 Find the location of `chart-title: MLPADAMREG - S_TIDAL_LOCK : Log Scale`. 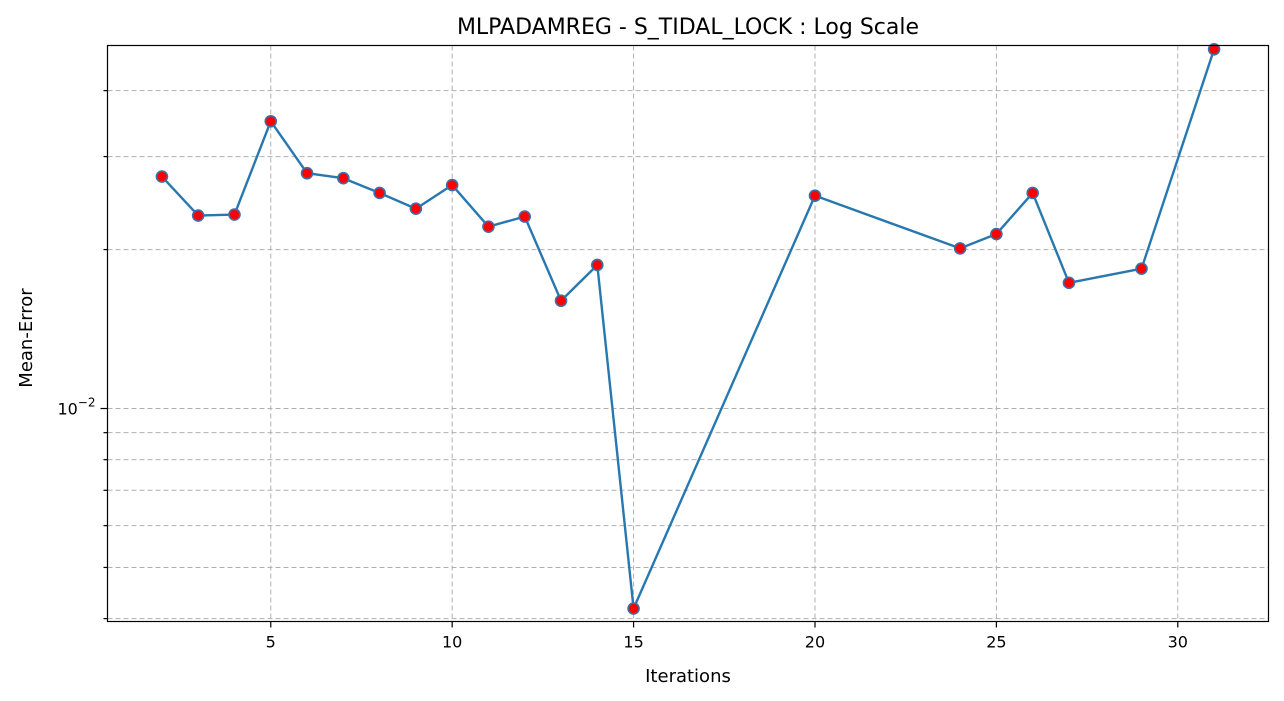

chart-title: MLPADAMREG - S_TIDAL_LOCK : Log Scale is located at coordinates (688, 27).